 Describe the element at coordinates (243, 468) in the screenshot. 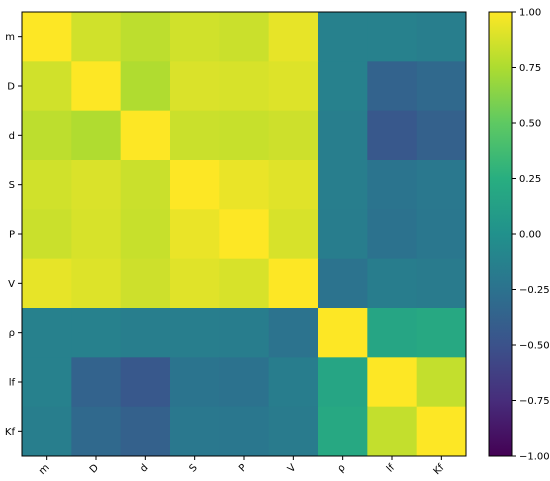

I see `x-tick-label: P` at that location.